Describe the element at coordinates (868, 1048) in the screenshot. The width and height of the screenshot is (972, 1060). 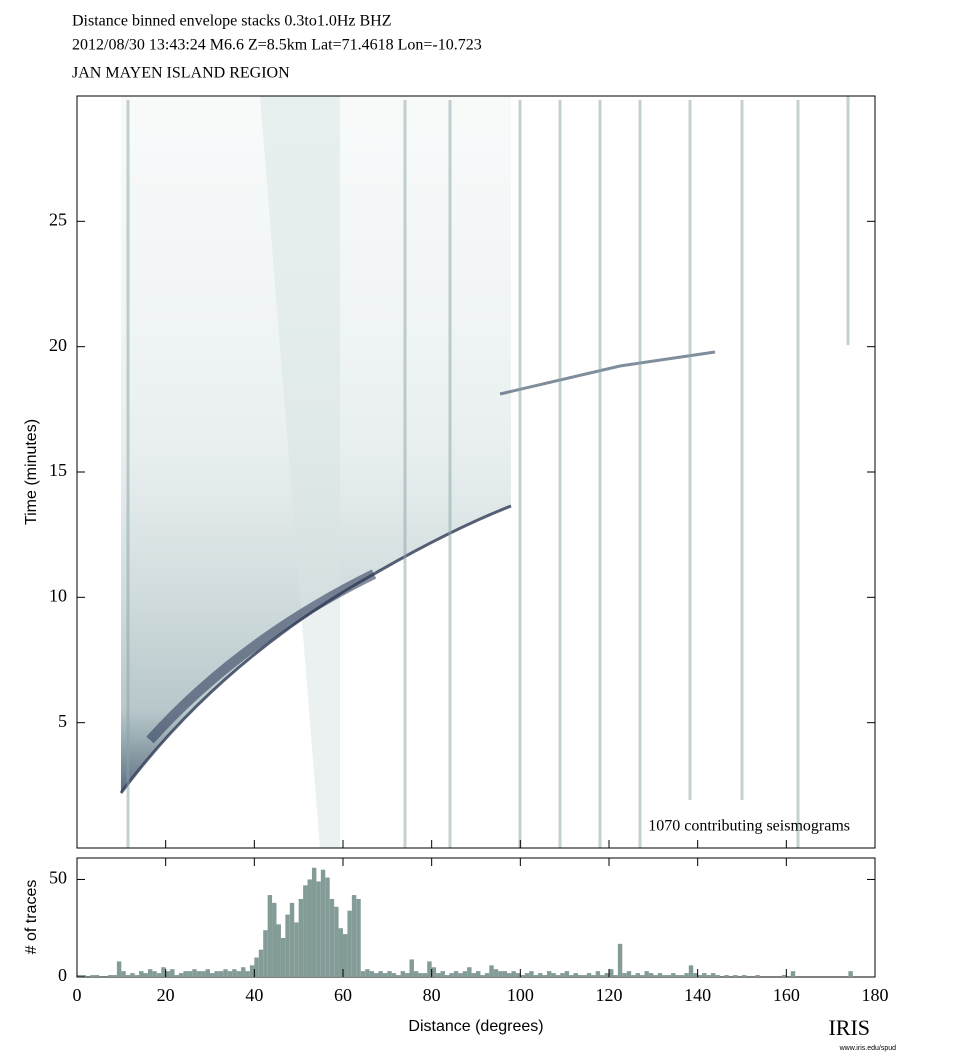
I see `logo-url: www.iris.edu/spud` at that location.